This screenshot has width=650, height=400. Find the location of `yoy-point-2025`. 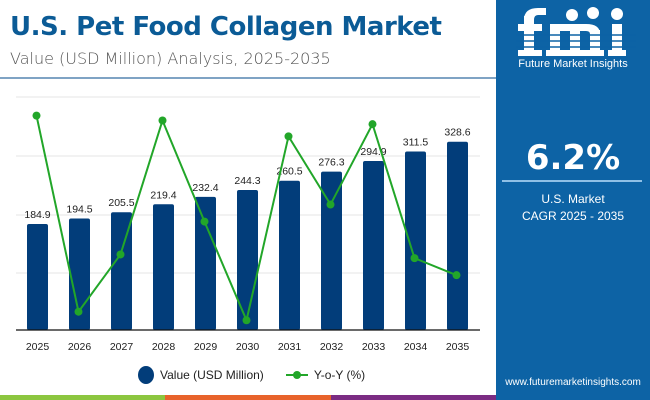

yoy-point-2025 is located at coordinates (36, 115).